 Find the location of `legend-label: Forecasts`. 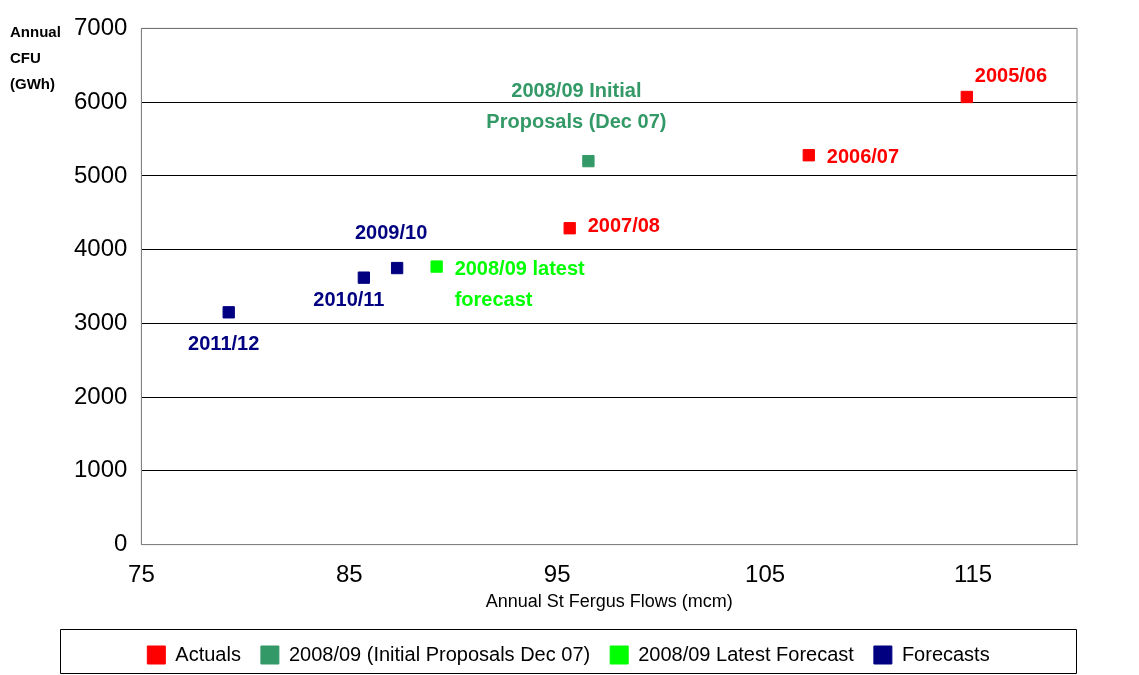

legend-label: Forecasts is located at coordinates (945, 653).